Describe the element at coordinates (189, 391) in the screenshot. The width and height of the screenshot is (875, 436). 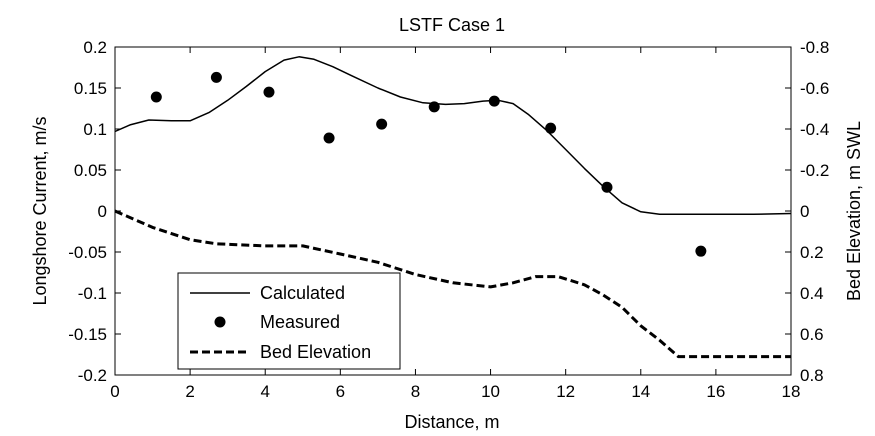
I see `x-tick-label: 2` at that location.